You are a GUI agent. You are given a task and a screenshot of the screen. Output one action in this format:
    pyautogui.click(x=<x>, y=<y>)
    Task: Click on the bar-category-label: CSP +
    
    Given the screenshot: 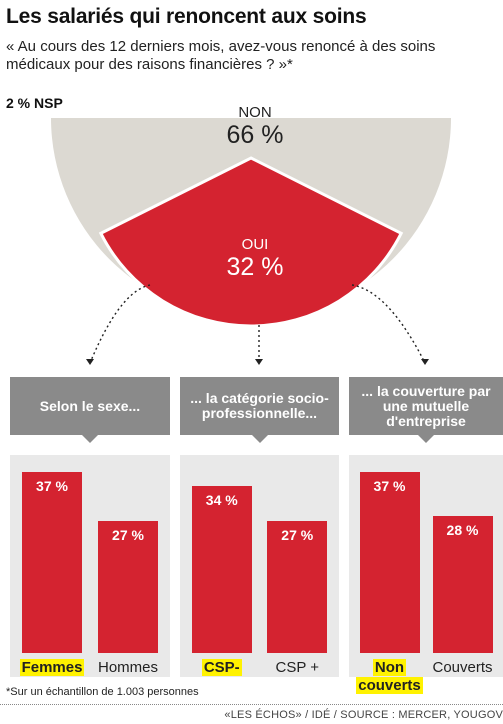 What is the action you would take?
    pyautogui.click(x=297, y=667)
    